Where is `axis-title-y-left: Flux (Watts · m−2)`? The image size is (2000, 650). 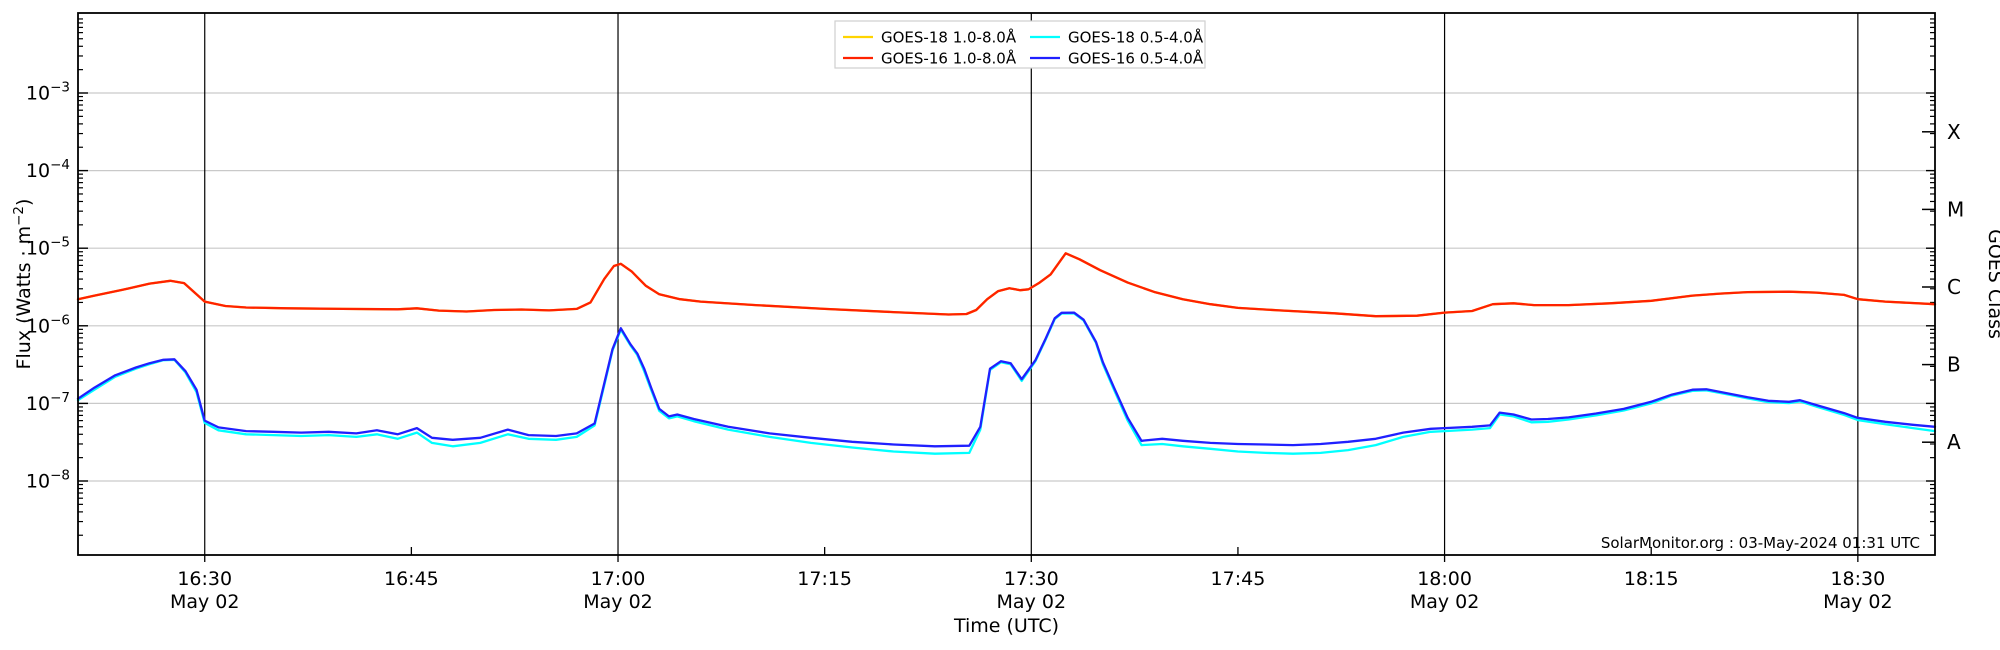
axis-title-y-left: Flux (Watts · m−2) is located at coordinates (23, 284).